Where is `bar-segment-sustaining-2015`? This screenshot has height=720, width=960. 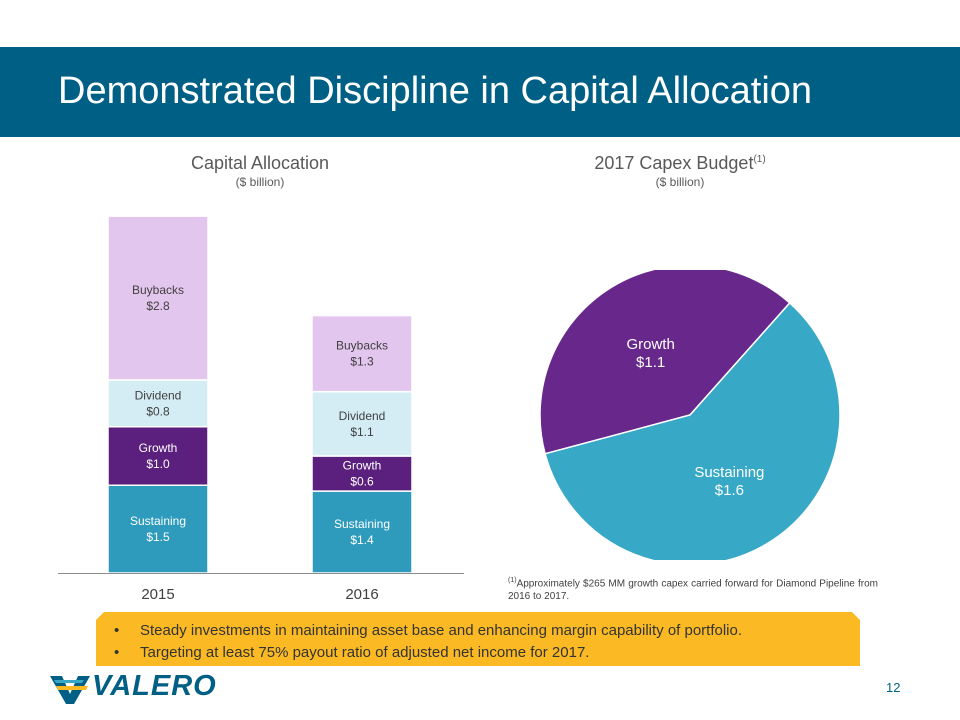
bar-segment-sustaining-2015 is located at coordinates (158, 529).